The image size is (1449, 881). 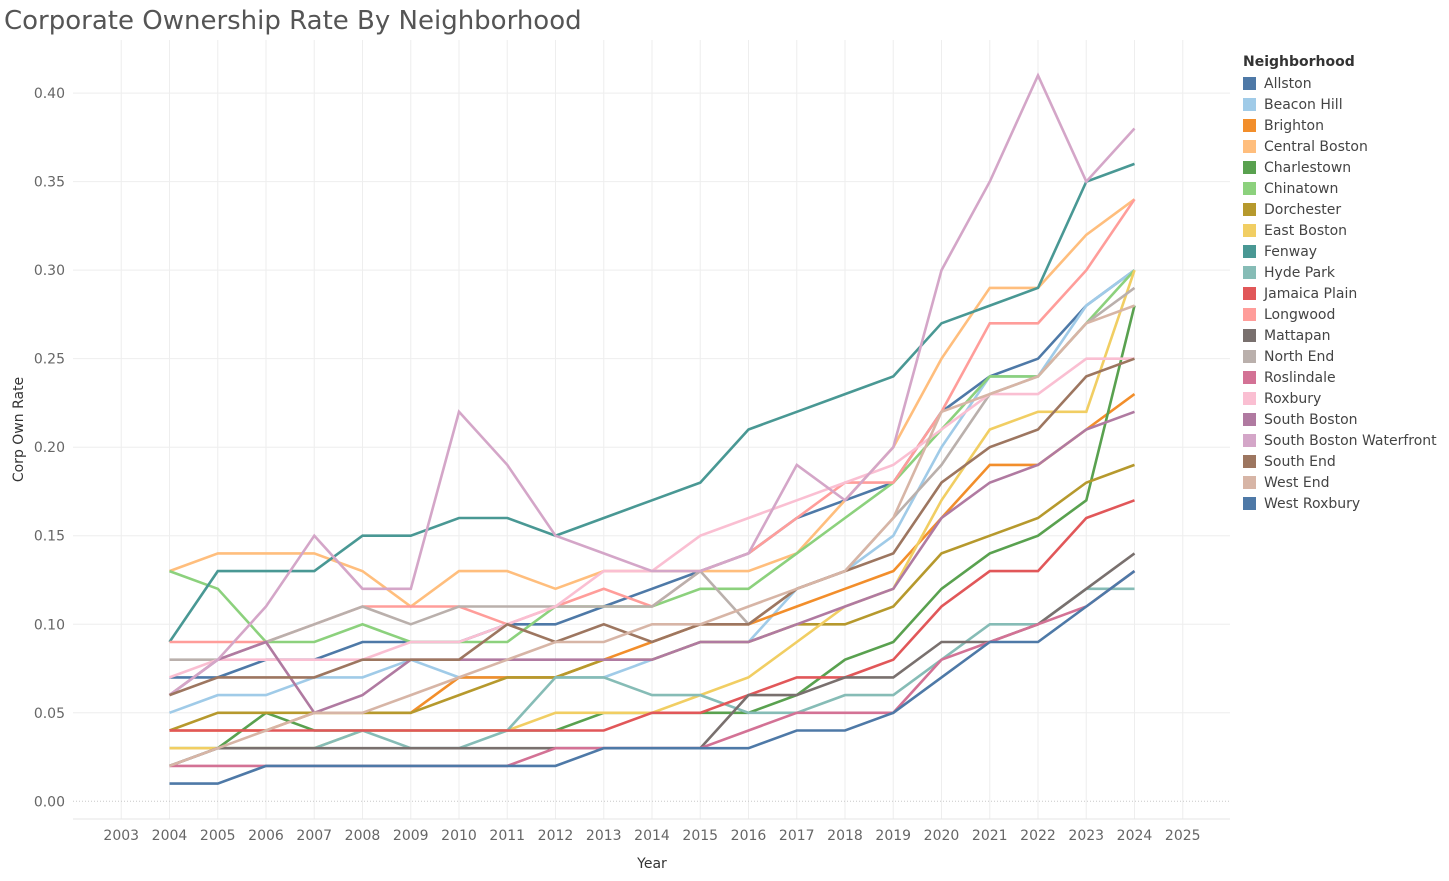 What do you see at coordinates (797, 836) in the screenshot?
I see `x-tick-label: 2017` at bounding box center [797, 836].